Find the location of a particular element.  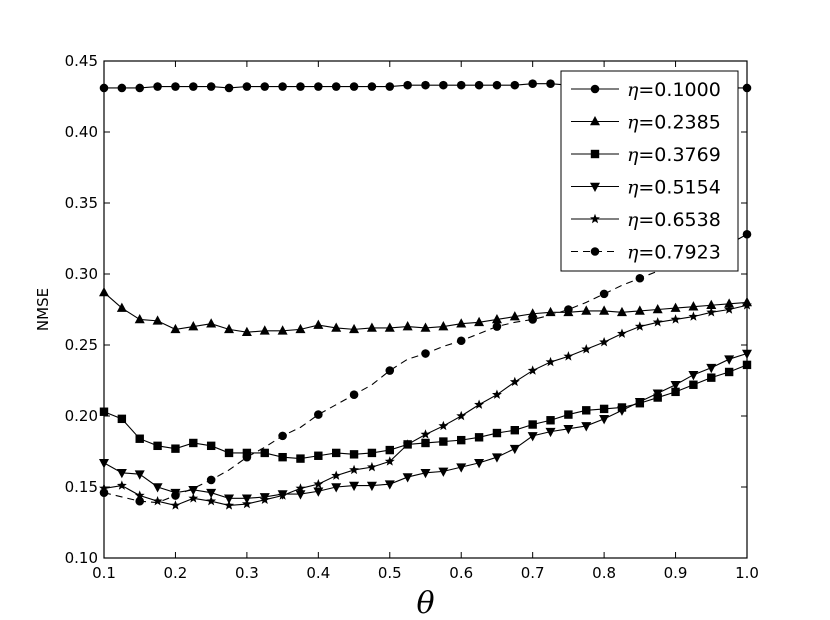

y-axis-title: NMSE is located at coordinates (43, 309).